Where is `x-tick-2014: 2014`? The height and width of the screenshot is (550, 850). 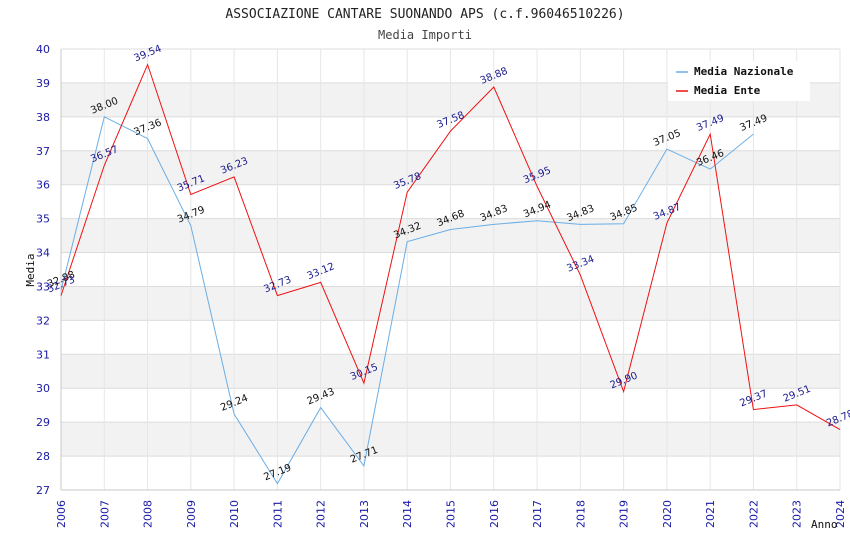
x-tick-2014: 2014 is located at coordinates (407, 514).